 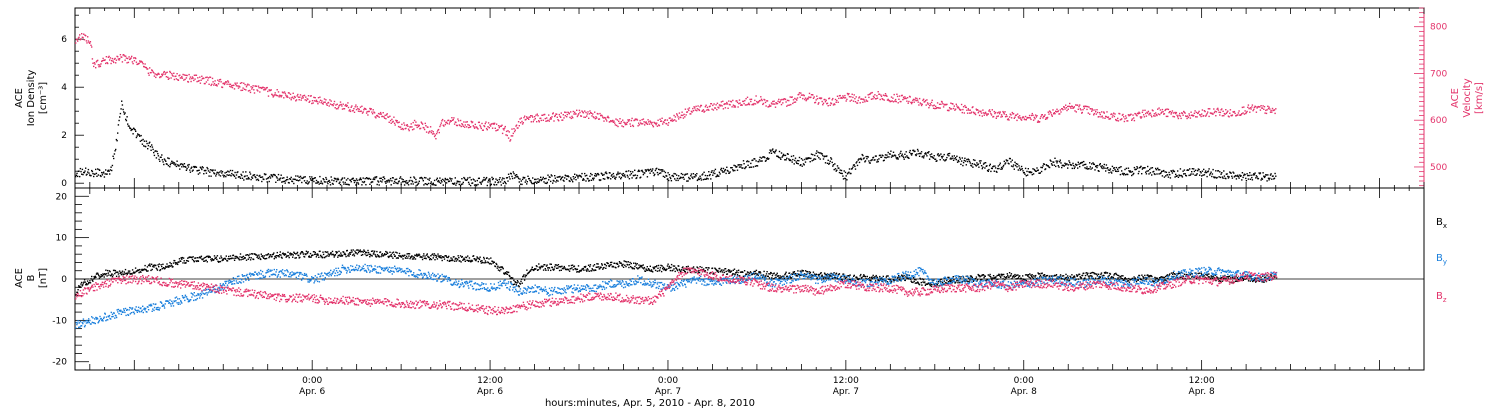 I want to click on velocity-tick-label: 700, so click(x=1438, y=74).